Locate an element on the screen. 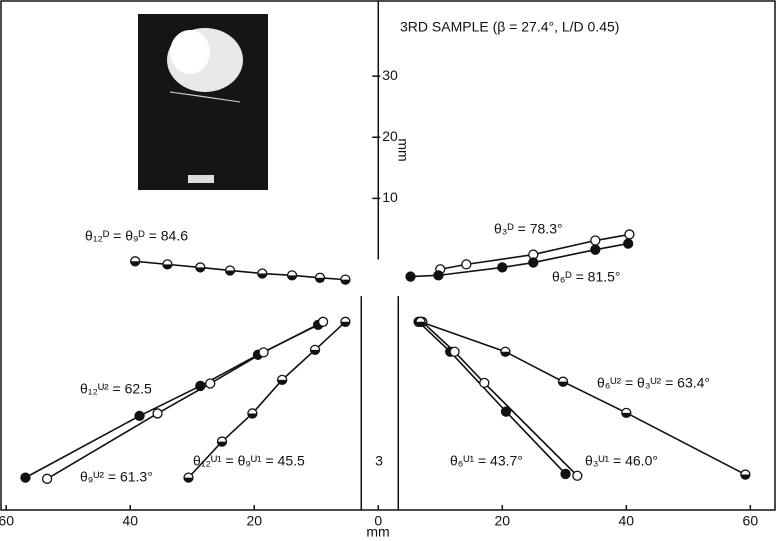  line-annotation: θ₃ᵁ¹ = 46.0° is located at coordinates (621, 461).